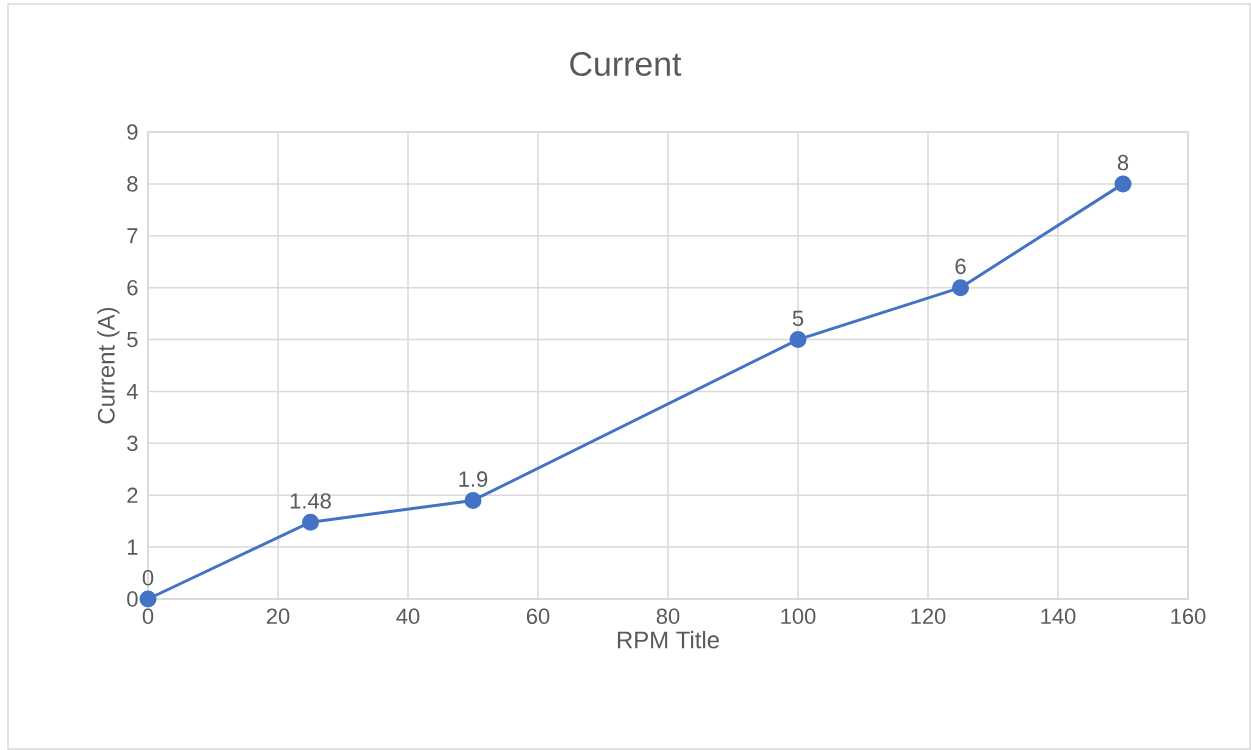 The image size is (1251, 750). What do you see at coordinates (132, 287) in the screenshot?
I see `y-tick-label: 6` at bounding box center [132, 287].